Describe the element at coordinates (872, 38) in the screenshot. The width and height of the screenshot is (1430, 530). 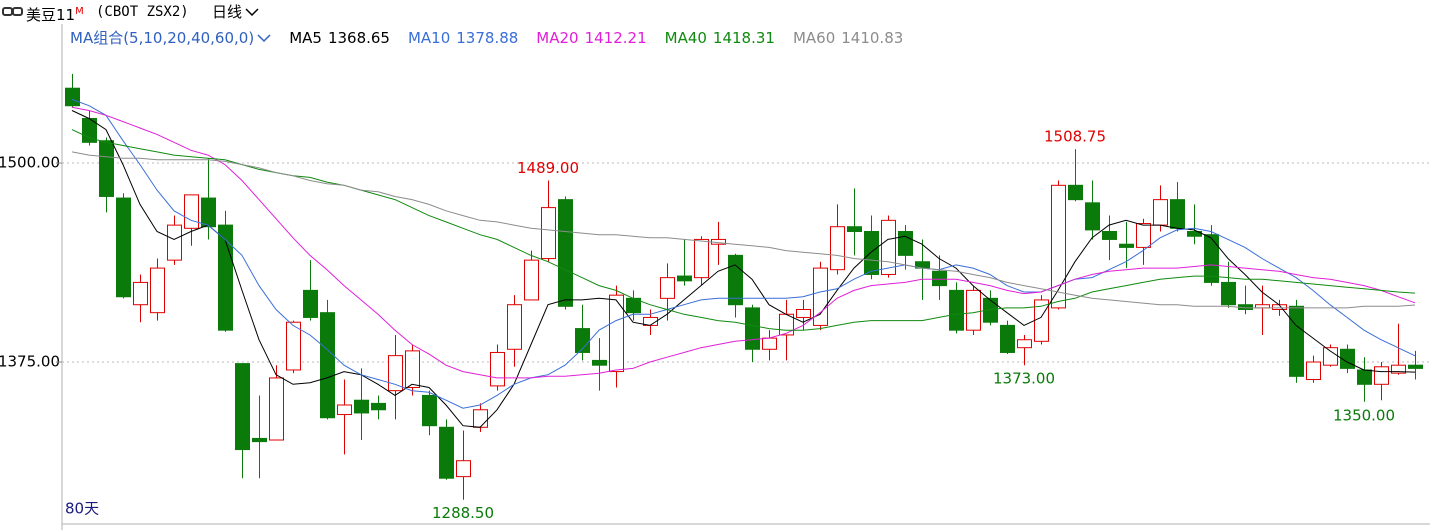
I see `legend-value: 1410.83` at that location.